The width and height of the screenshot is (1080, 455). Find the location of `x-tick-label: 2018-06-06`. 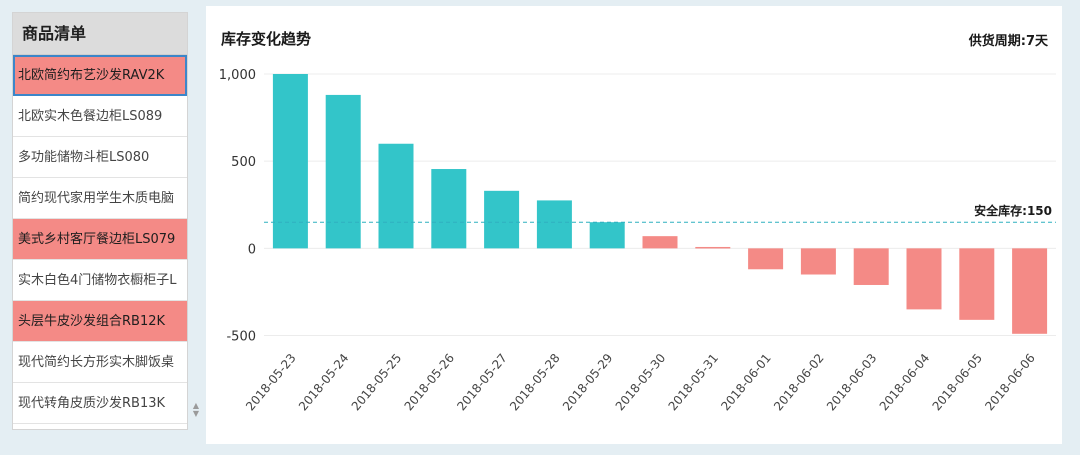

x-tick-label: 2018-06-06 is located at coordinates (1010, 382).